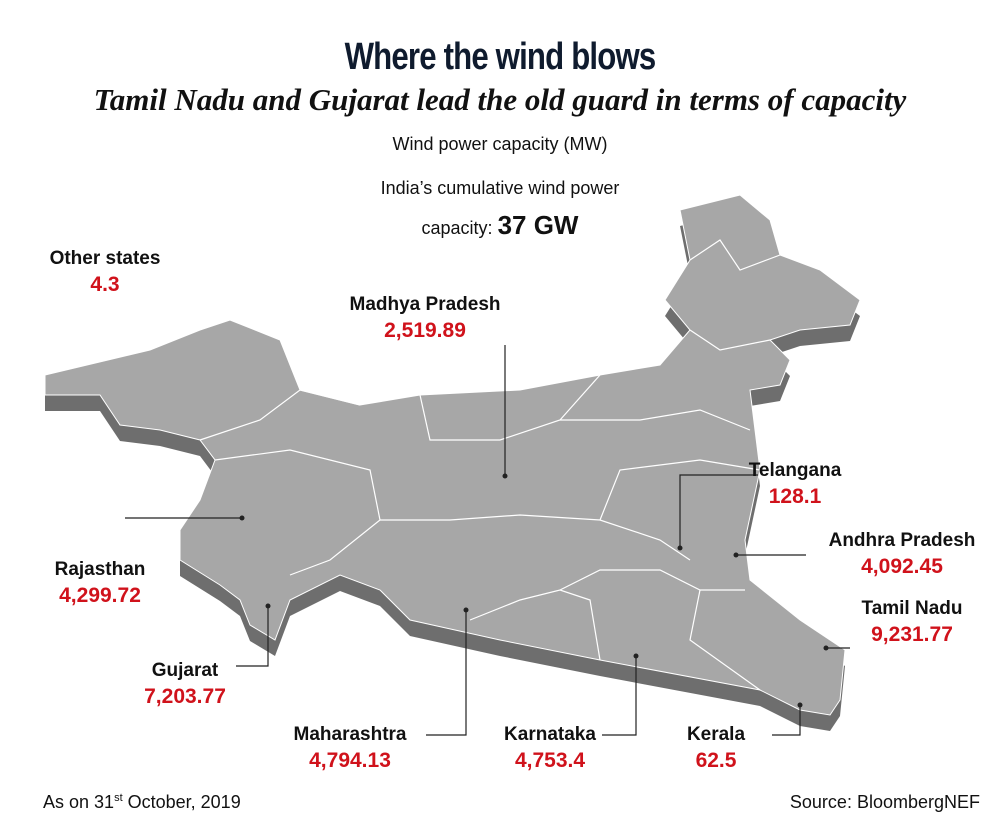 This screenshot has width=1000, height=822. I want to click on state-name: Andhra Pradesh, so click(902, 540).